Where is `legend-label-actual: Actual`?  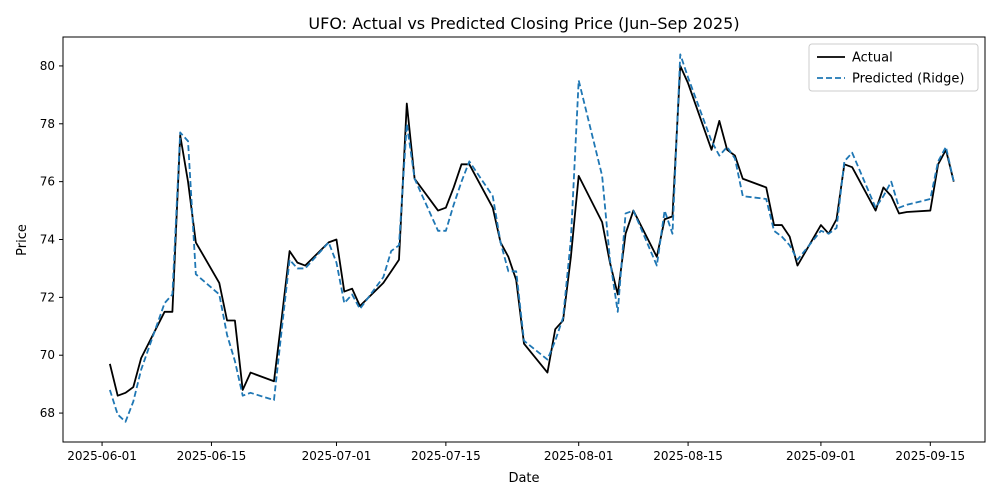 legend-label-actual: Actual is located at coordinates (872, 58).